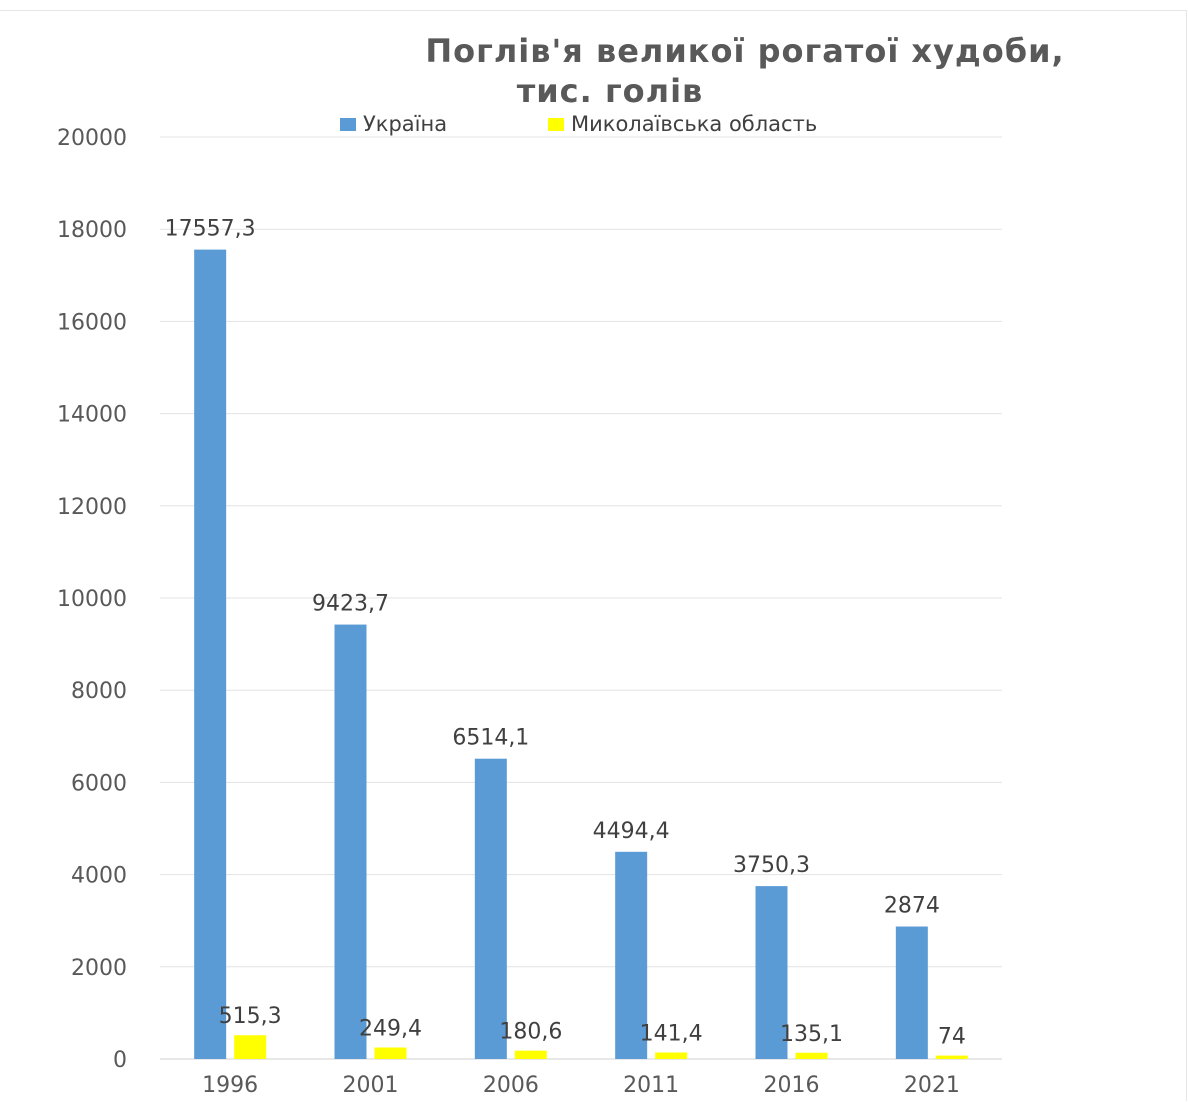 This screenshot has width=1188, height=1102. I want to click on legend-item-mykolaiv: Миколаївська область, so click(682, 124).